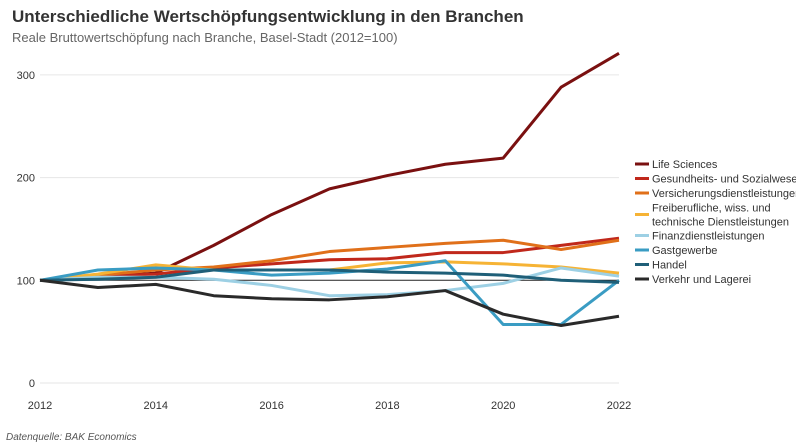  I want to click on legend-label: Versicherungsdienstleistungen, so click(724, 194).